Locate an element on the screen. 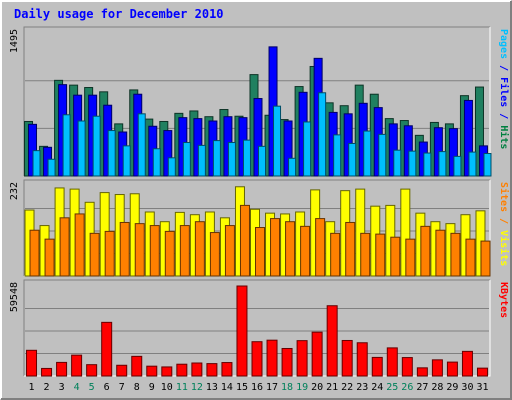  panel-kbytes-legend-part-0: KBytes is located at coordinates (503, 300).